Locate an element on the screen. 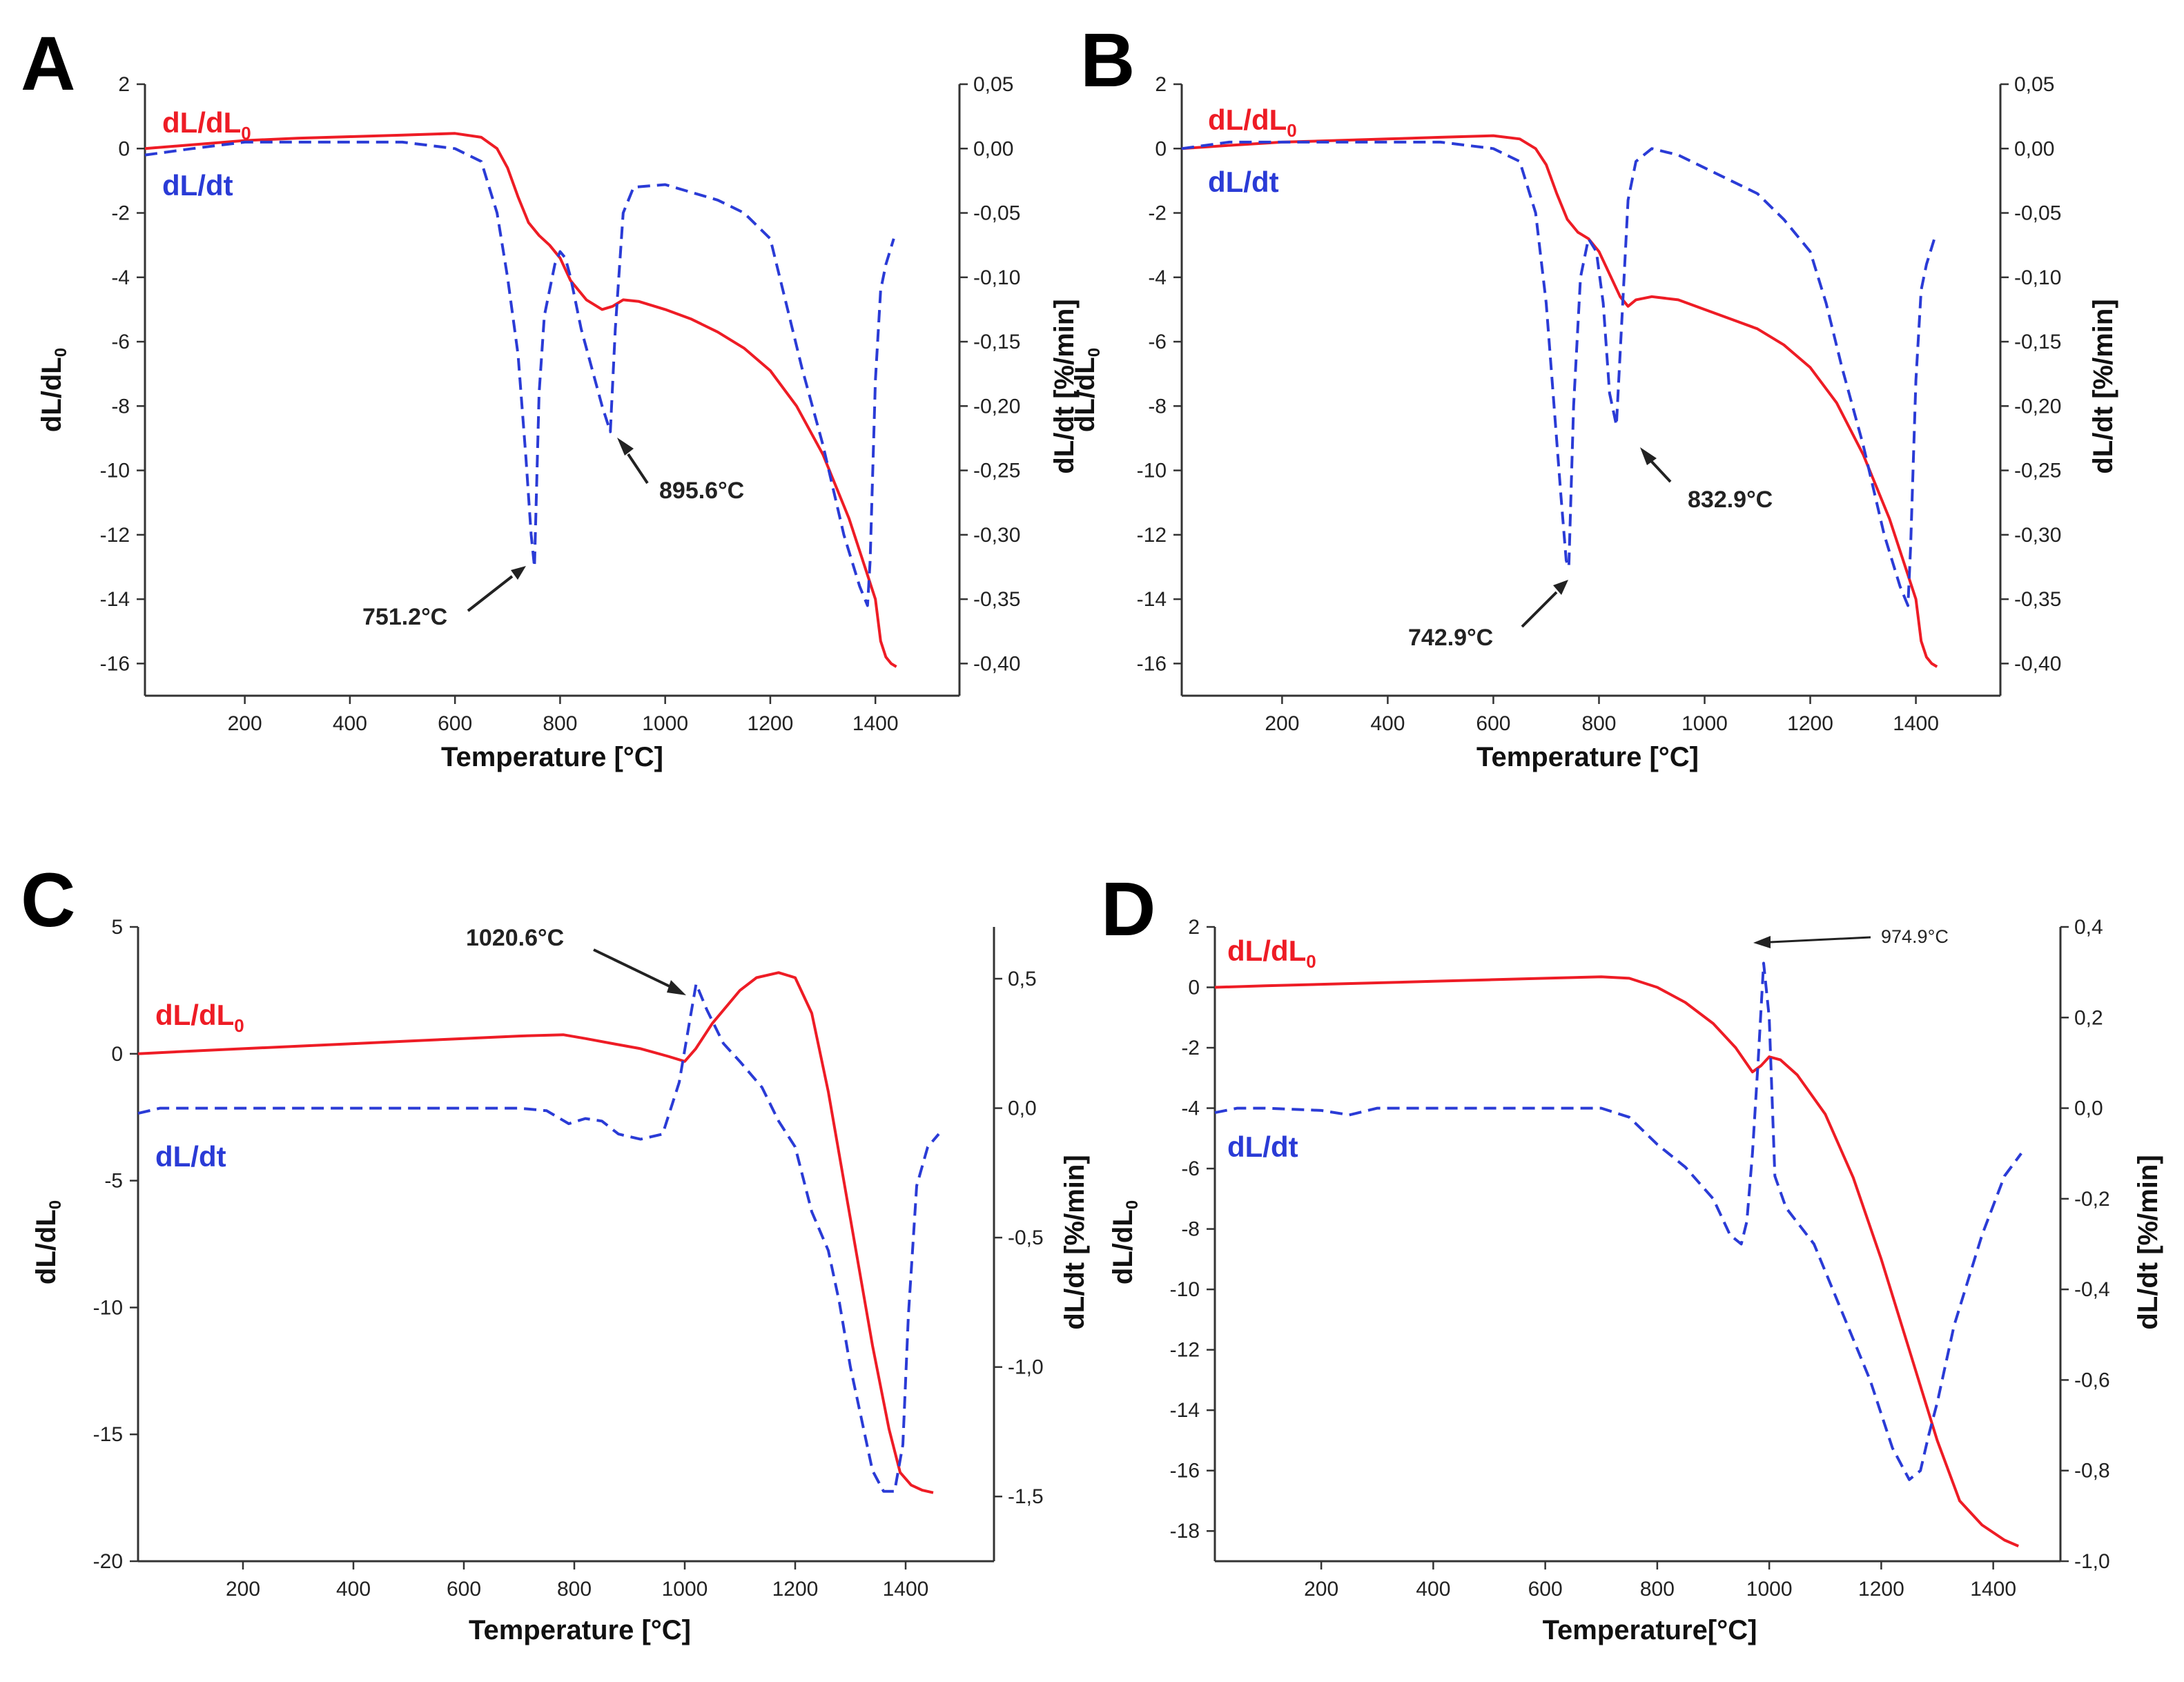 The width and height of the screenshot is (2184, 1682). y-tick-label: -6 is located at coordinates (120, 342).